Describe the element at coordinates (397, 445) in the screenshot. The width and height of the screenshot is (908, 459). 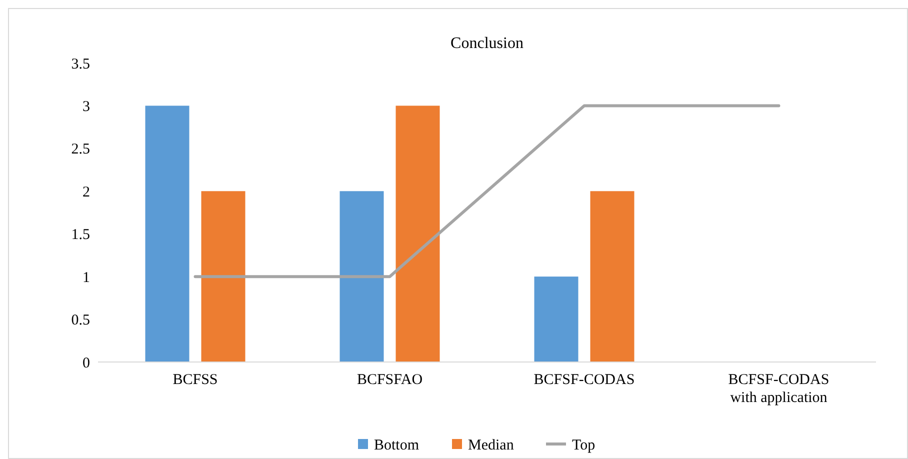
I see `legend-label: Bottom` at that location.